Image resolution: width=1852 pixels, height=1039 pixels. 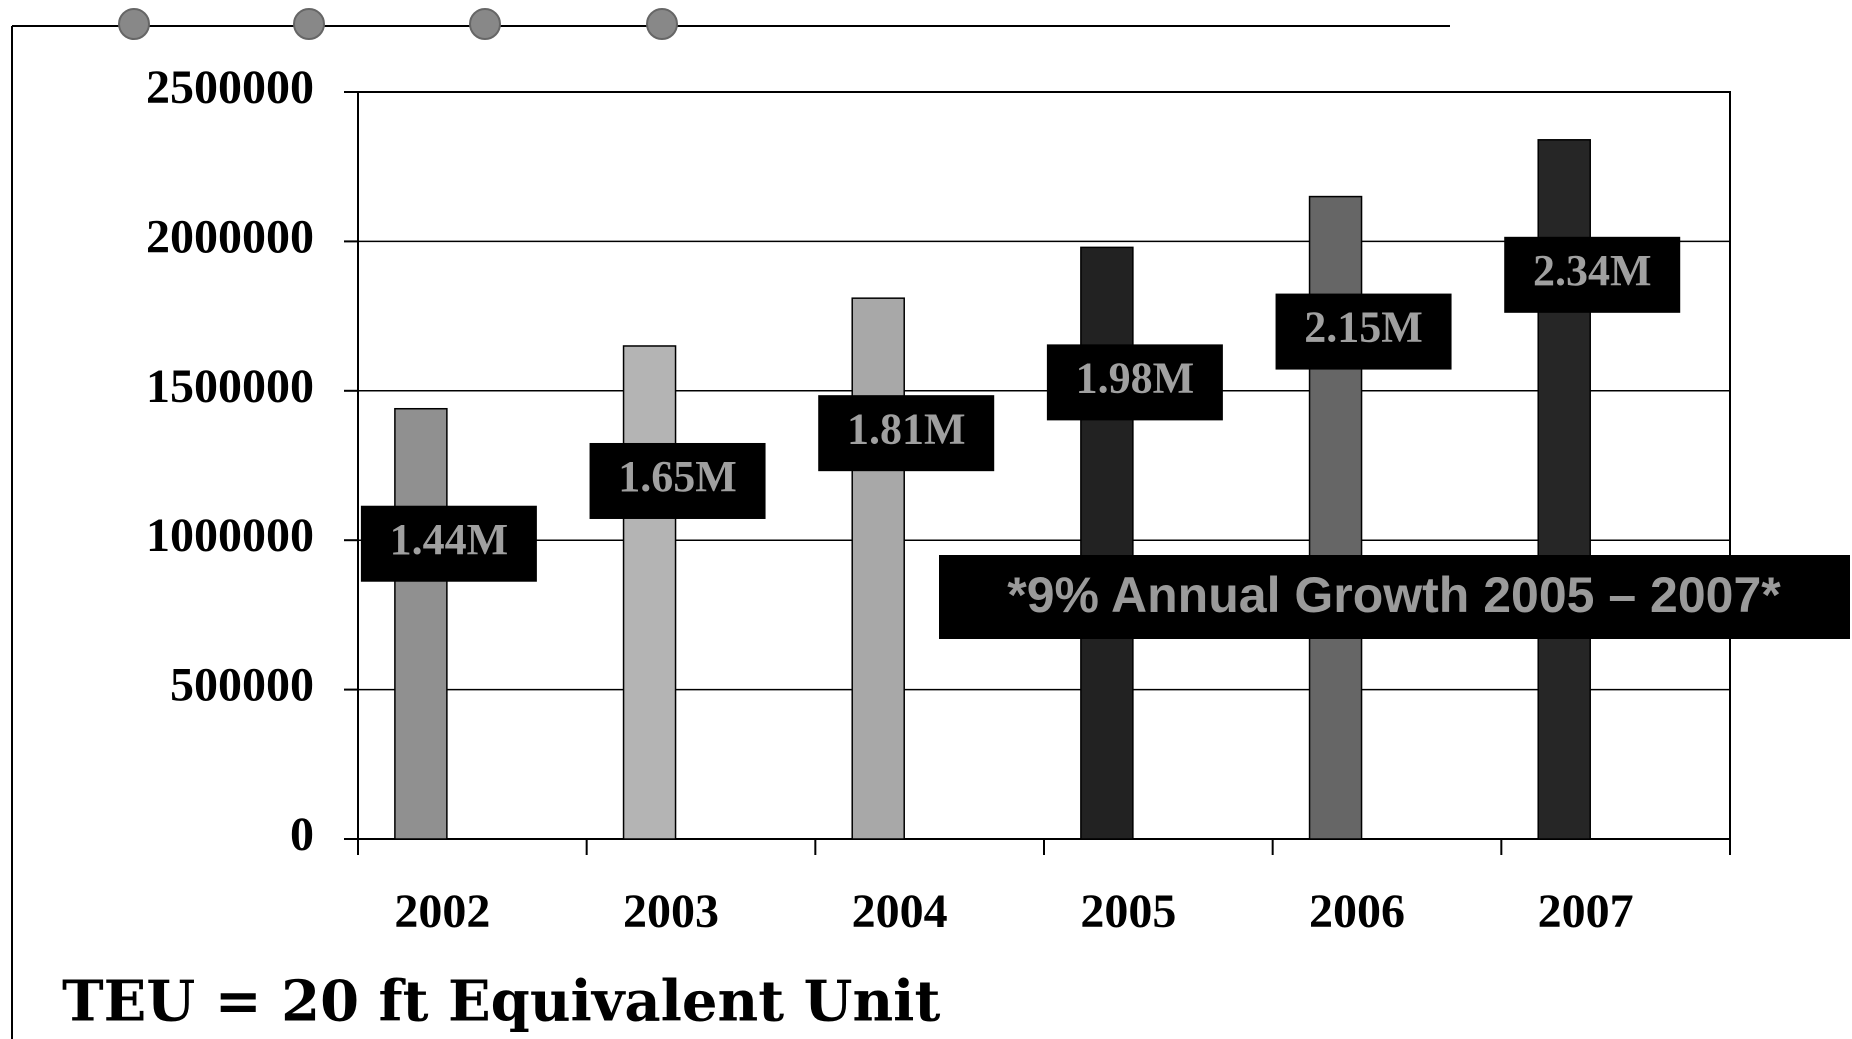 I want to click on x-tick-label: 2002, so click(x=442, y=911).